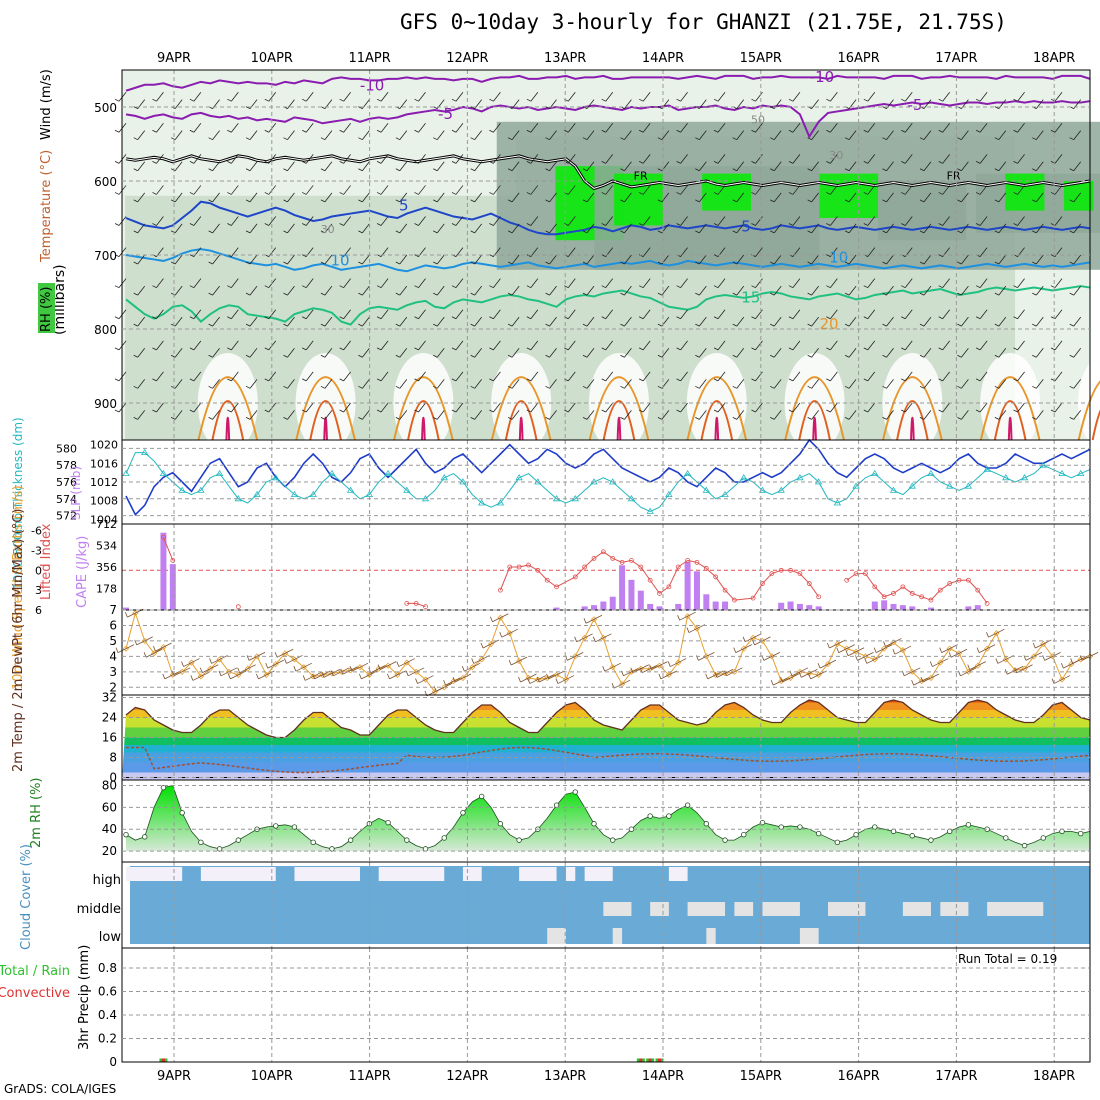 This screenshot has height=1100, width=1100. What do you see at coordinates (36, 812) in the screenshot?
I see `rh2m-axis-label: 2m RH (%)` at bounding box center [36, 812].